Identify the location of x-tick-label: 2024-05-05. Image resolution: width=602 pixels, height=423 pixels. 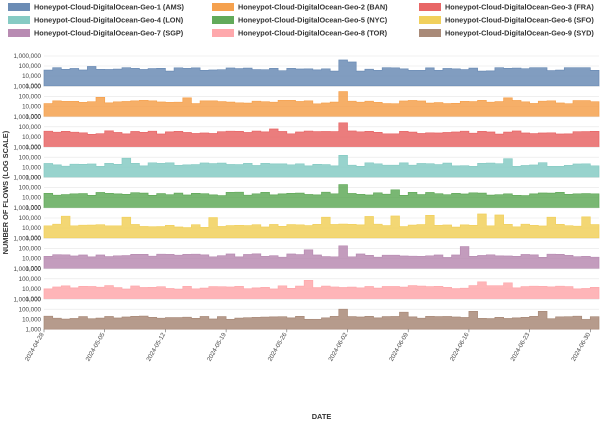
(96, 346).